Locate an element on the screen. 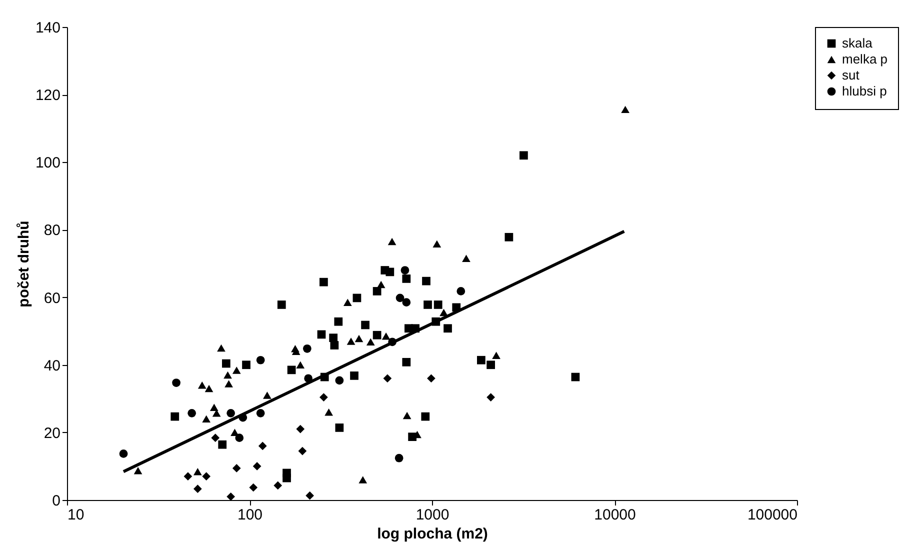 The image size is (919, 551). y-tick-label: 120 is located at coordinates (47, 95).